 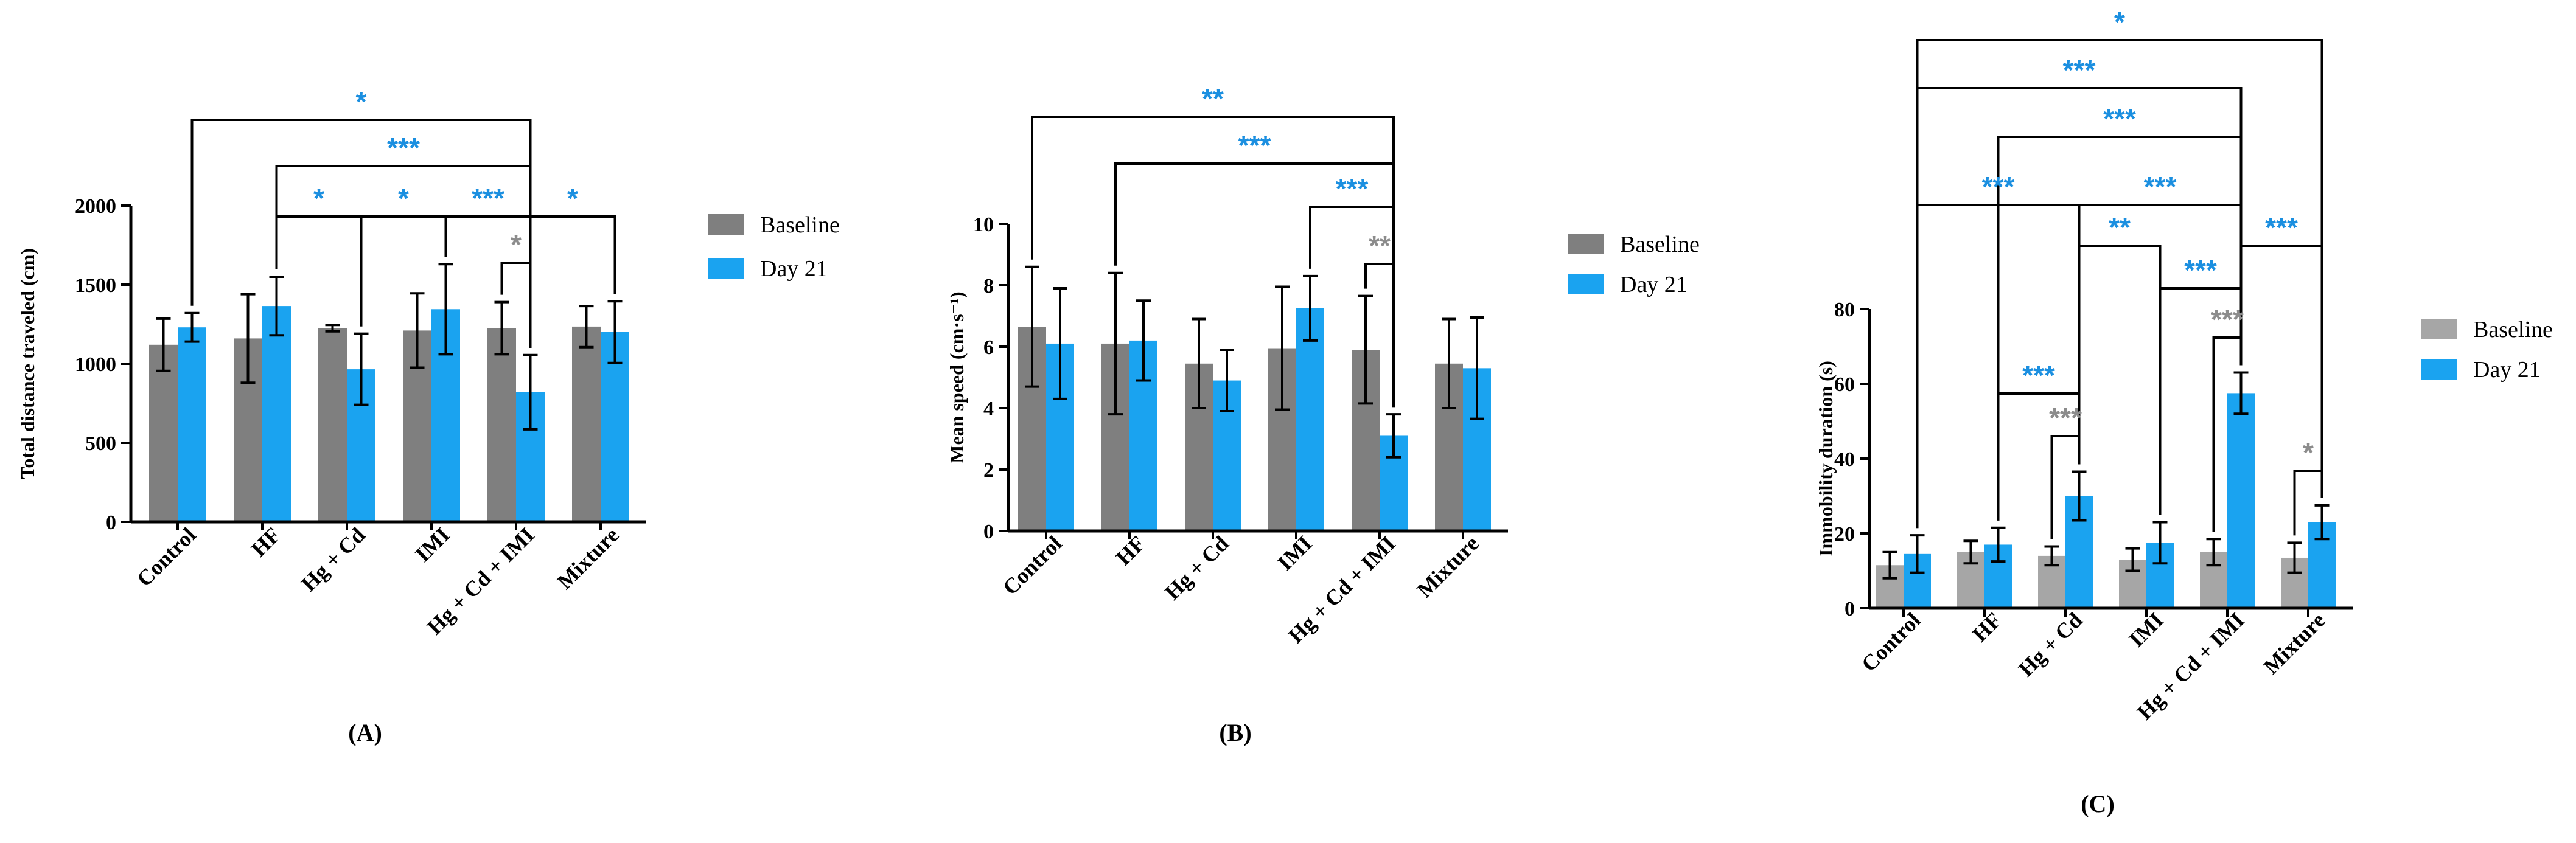 I want to click on y-tick-label: 1500, so click(x=95, y=285).